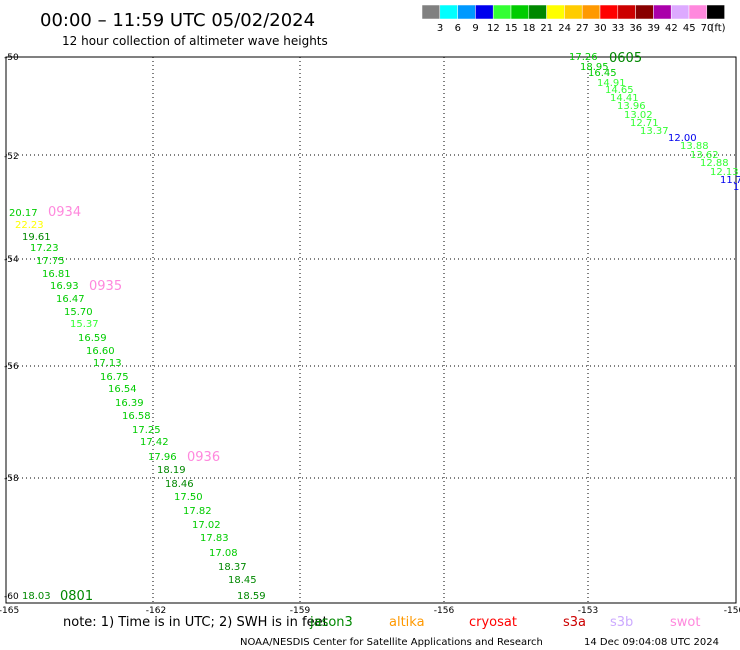 This screenshot has width=740, height=650. What do you see at coordinates (242, 580) in the screenshot?
I see `west-track-reading: 18.45` at bounding box center [242, 580].